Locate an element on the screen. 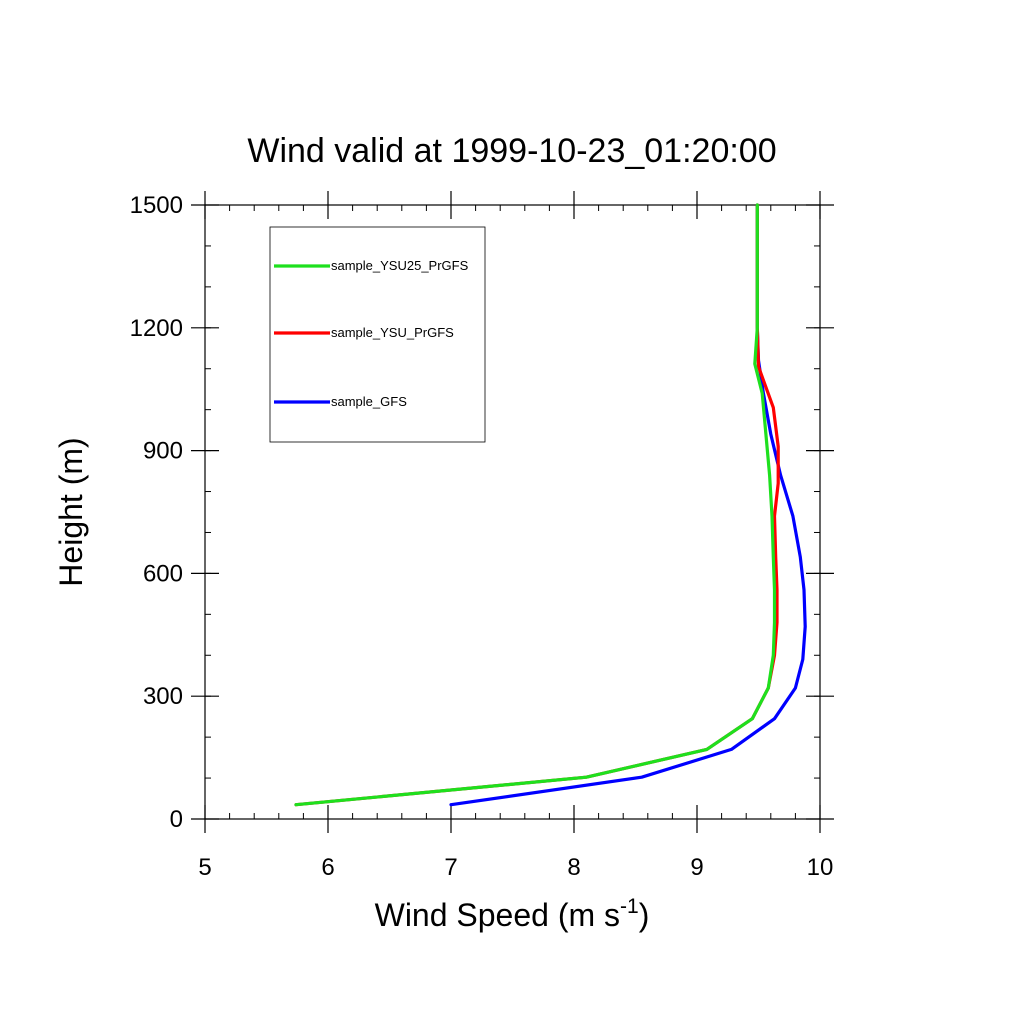  x-axis-label-superscript: -1 is located at coordinates (629, 906).